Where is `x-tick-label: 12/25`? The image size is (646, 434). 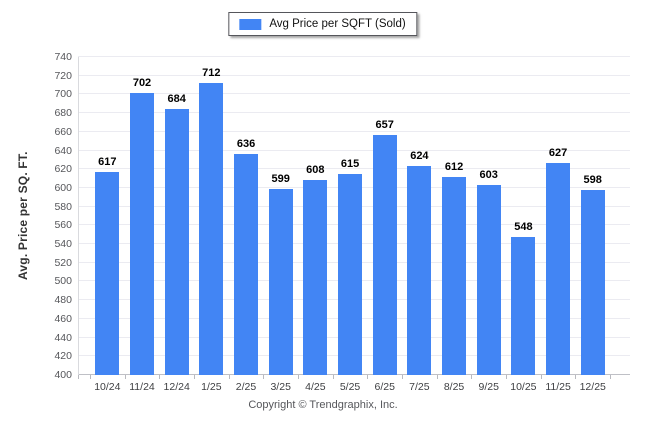
x-tick-label: 12/25 is located at coordinates (592, 387).